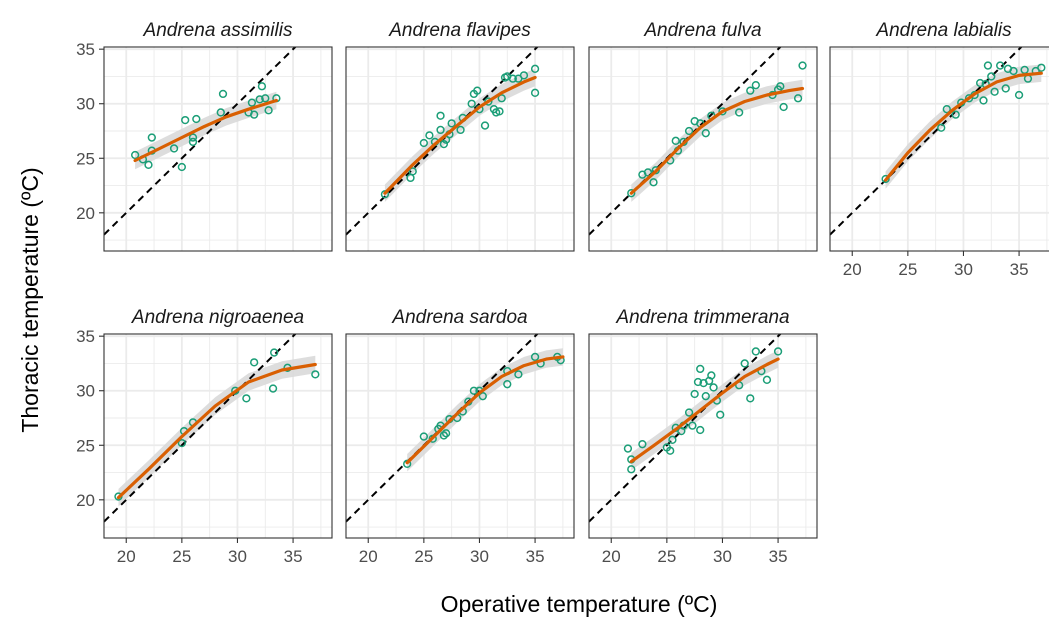 The width and height of the screenshot is (1049, 617). Describe the element at coordinates (85, 158) in the screenshot. I see `y-tick-label: 25` at that location.